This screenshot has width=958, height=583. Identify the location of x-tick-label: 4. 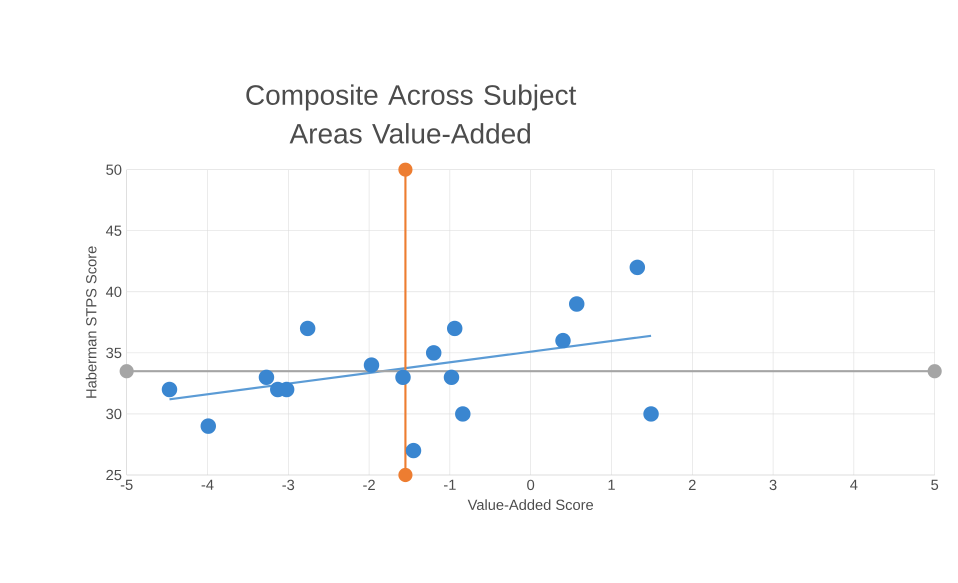
(854, 485).